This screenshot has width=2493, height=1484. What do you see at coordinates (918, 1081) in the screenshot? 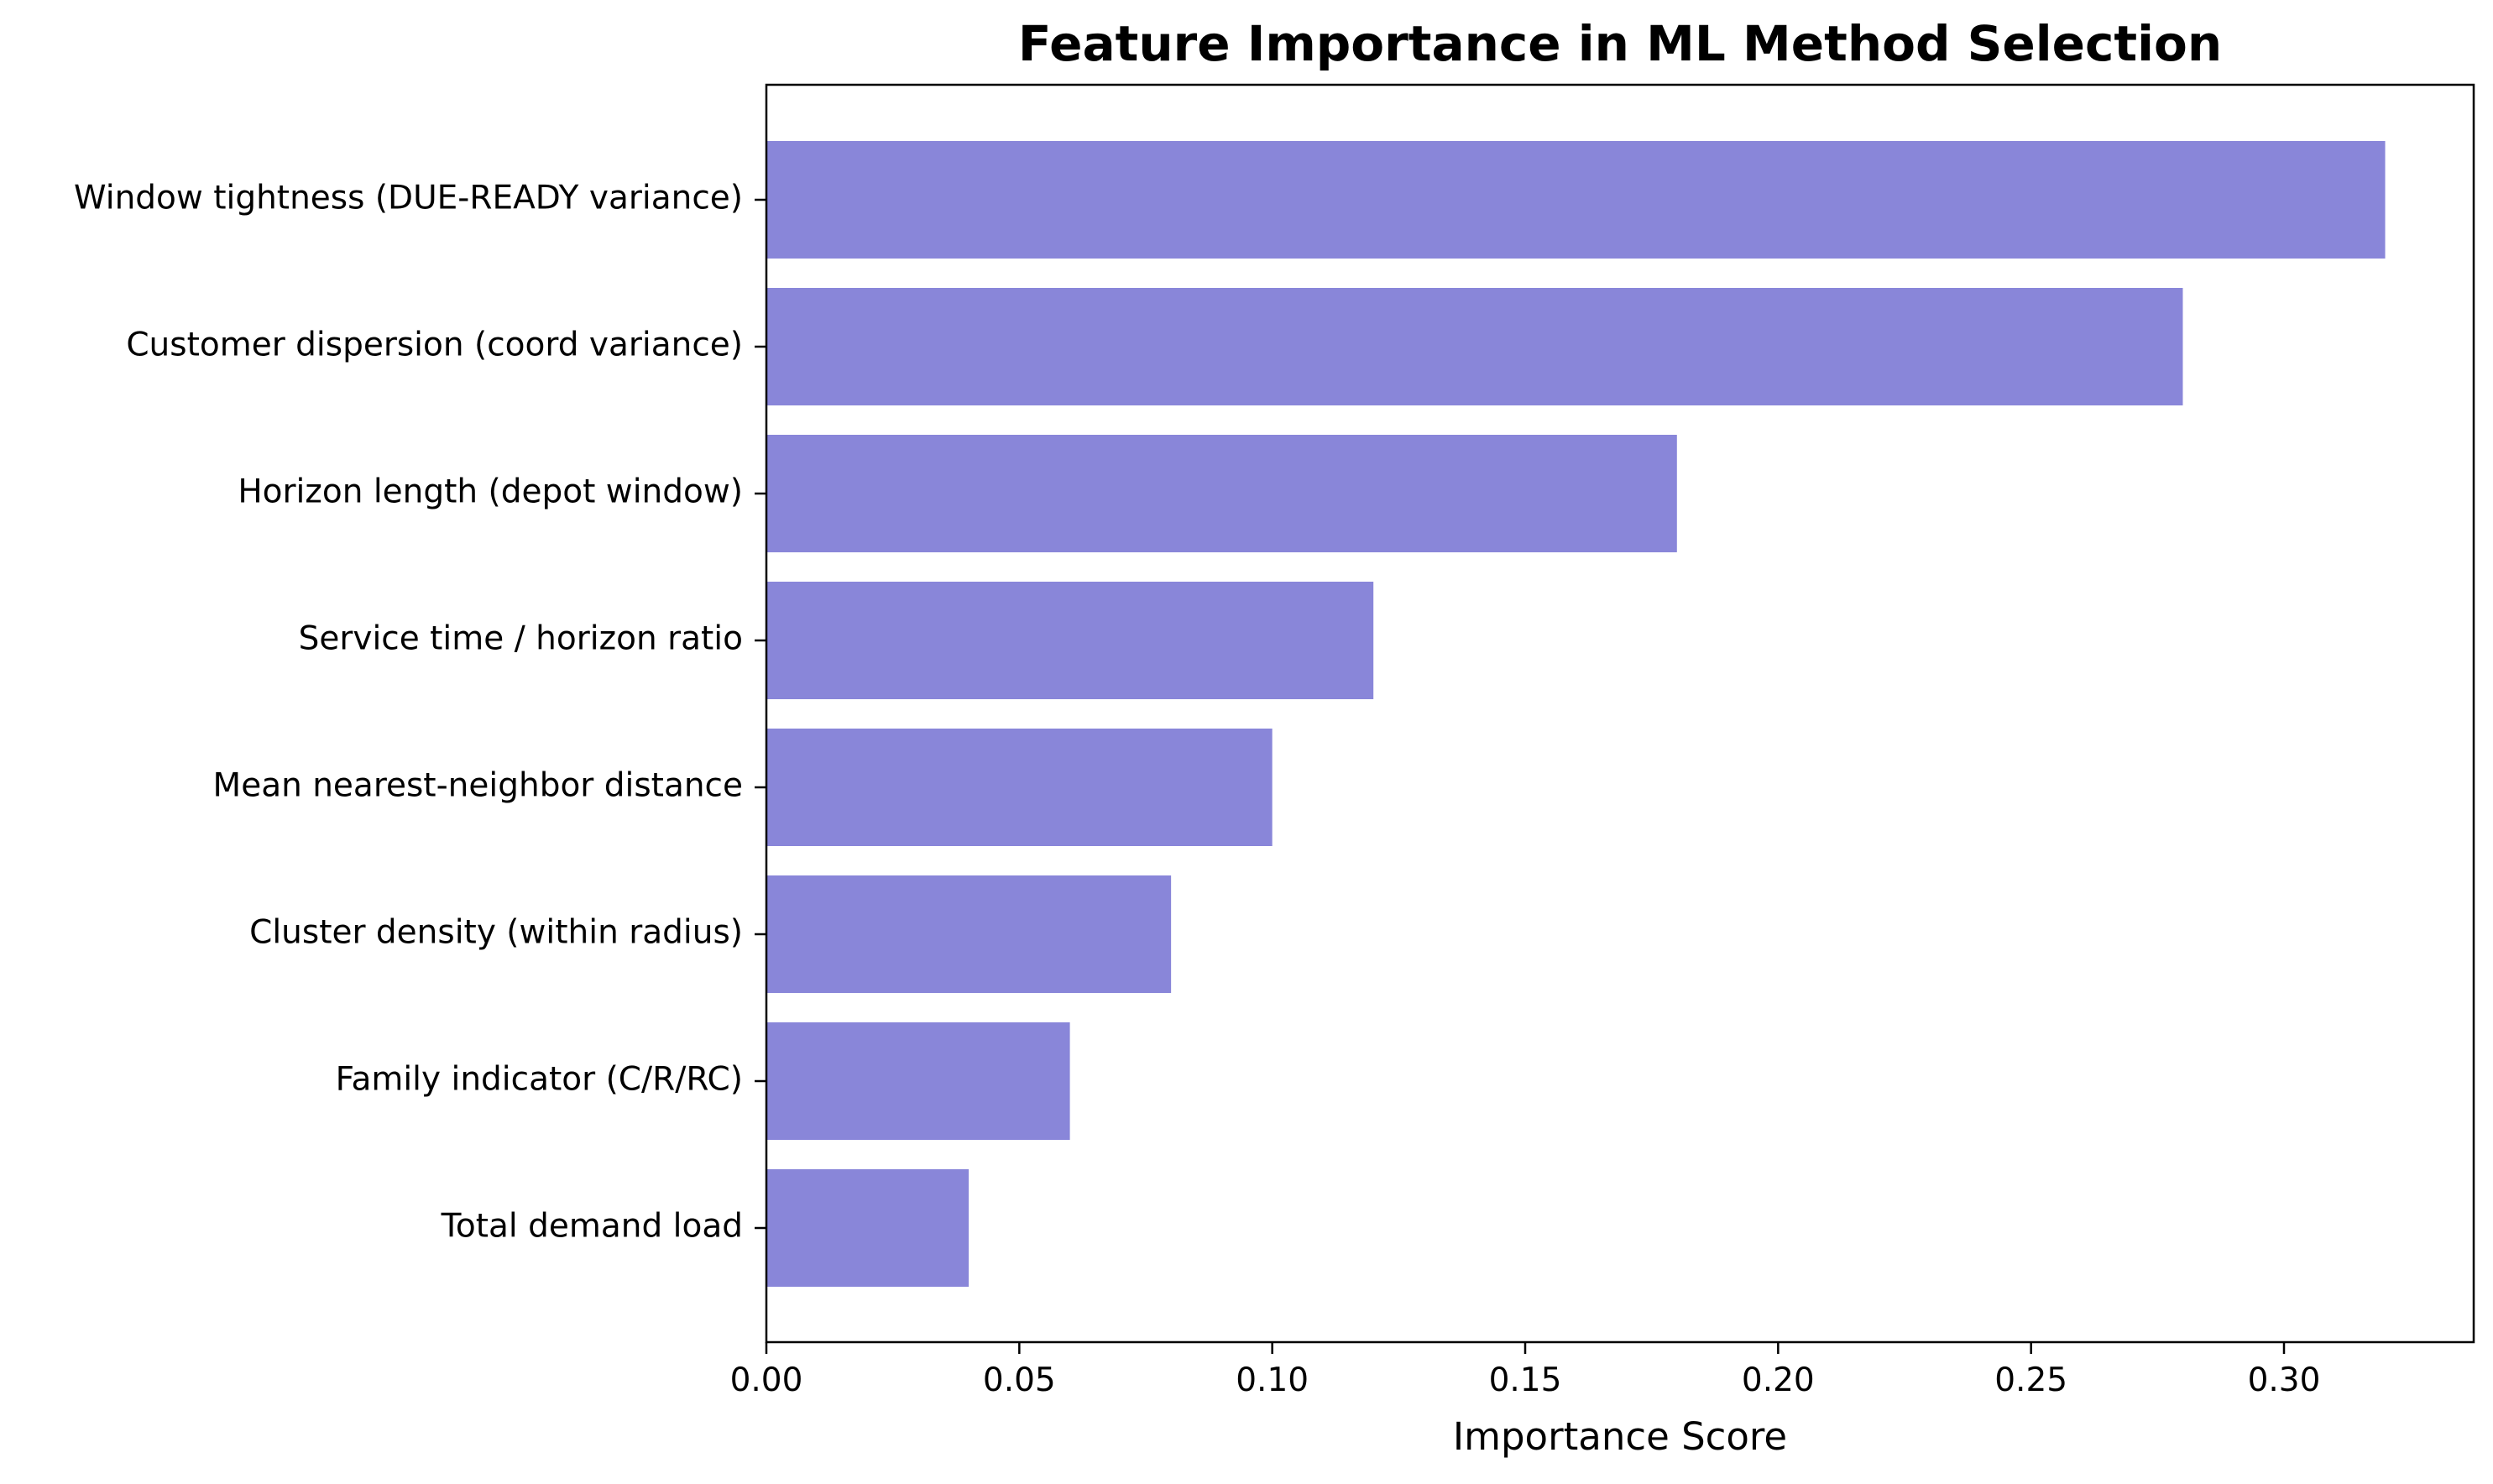
I see `bar-family-indicator-c-r-rc` at bounding box center [918, 1081].